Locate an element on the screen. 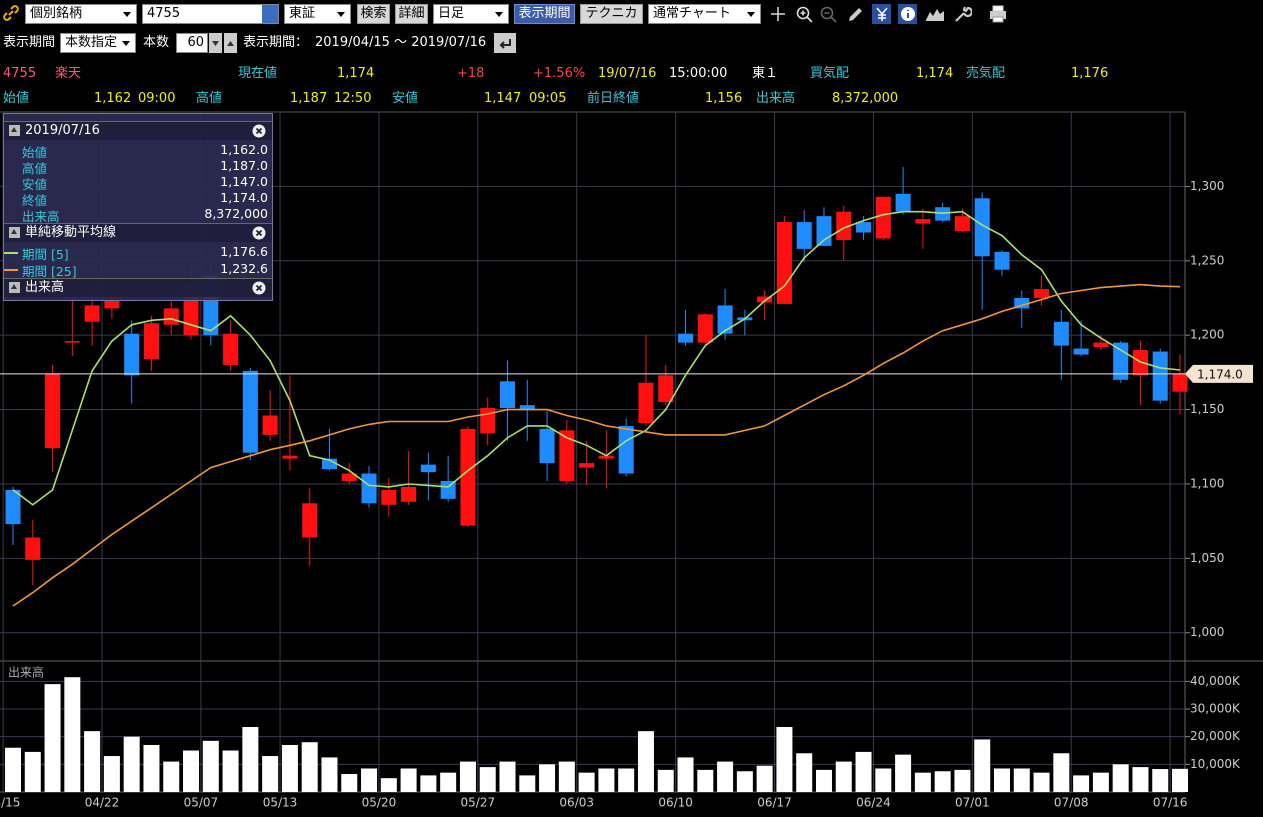 This screenshot has width=1263, height=817. y-tick-label: 1,300 is located at coordinates (1207, 186).